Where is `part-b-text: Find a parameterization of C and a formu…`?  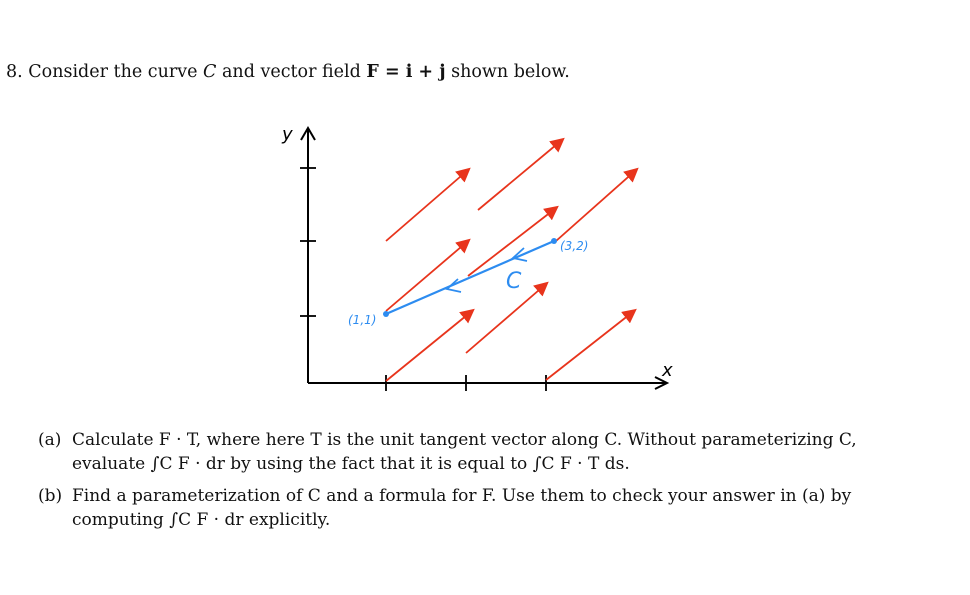 part-b-text: Find a parameterization of C and a formu… is located at coordinates (505, 508).